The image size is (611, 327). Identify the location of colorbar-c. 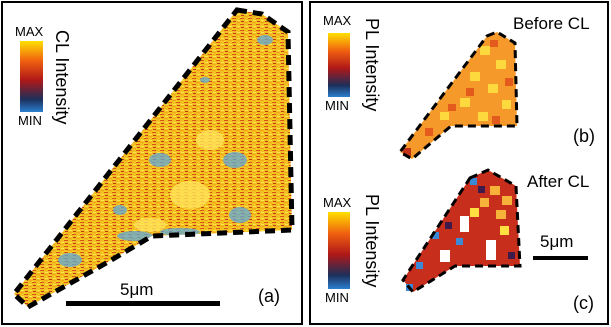
(339, 250).